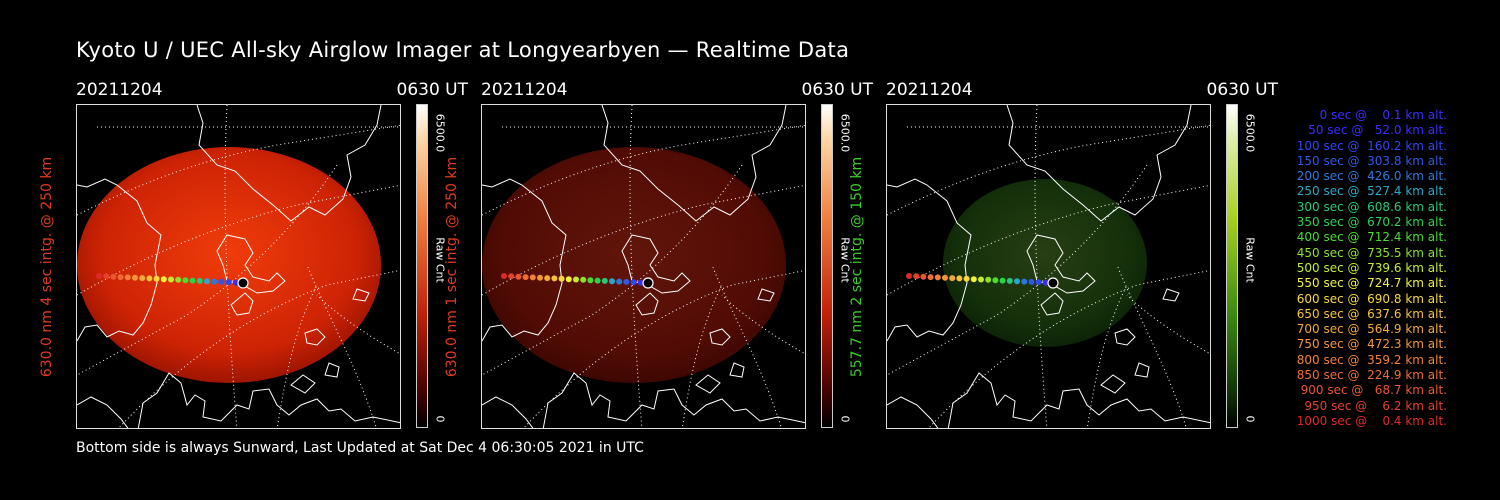 The image size is (1500, 500). Describe the element at coordinates (1369, 252) in the screenshot. I see `legend-item: 450 sec @ 735.5 km alt.` at that location.